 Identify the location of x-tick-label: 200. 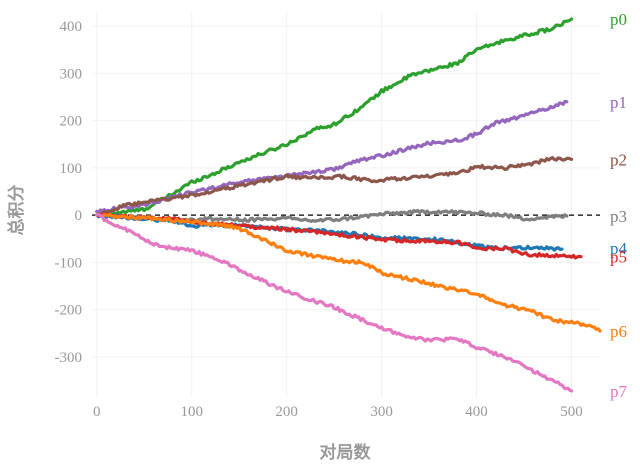
(286, 412).